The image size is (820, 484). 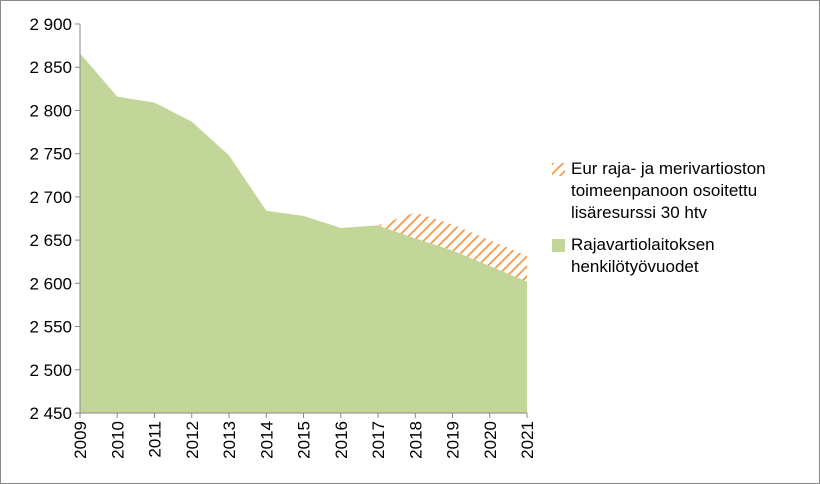 I want to click on x-tick-label: 2016, so click(x=341, y=440).